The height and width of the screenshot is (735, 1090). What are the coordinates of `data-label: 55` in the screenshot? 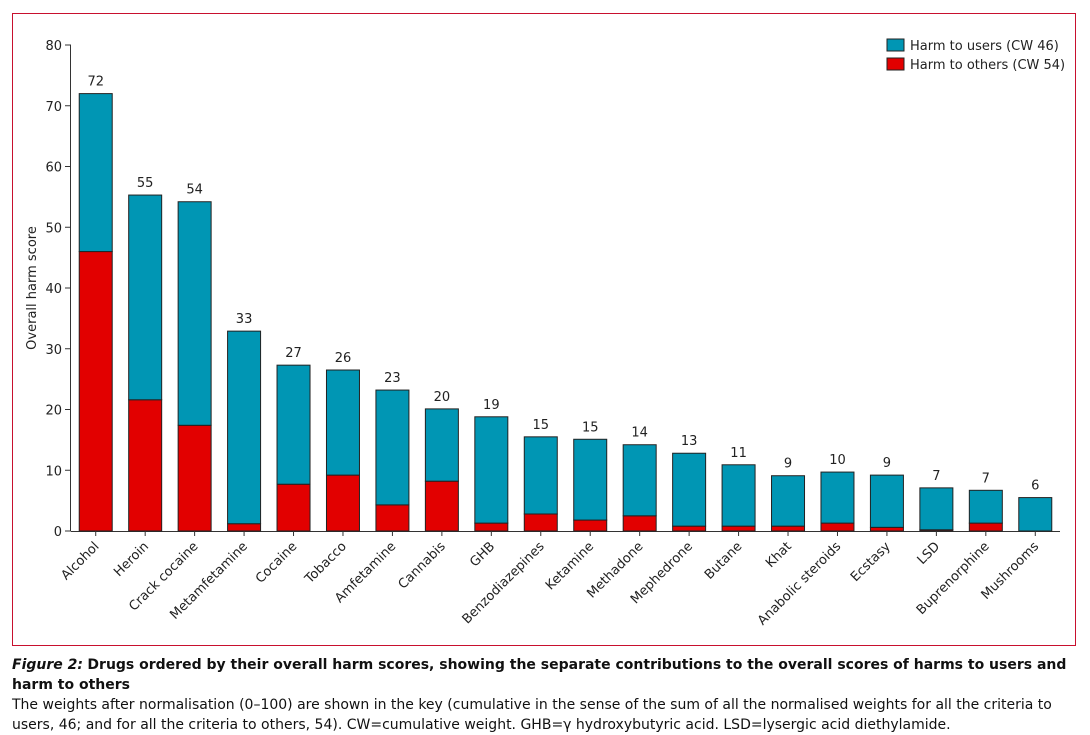 It's located at (145, 183).